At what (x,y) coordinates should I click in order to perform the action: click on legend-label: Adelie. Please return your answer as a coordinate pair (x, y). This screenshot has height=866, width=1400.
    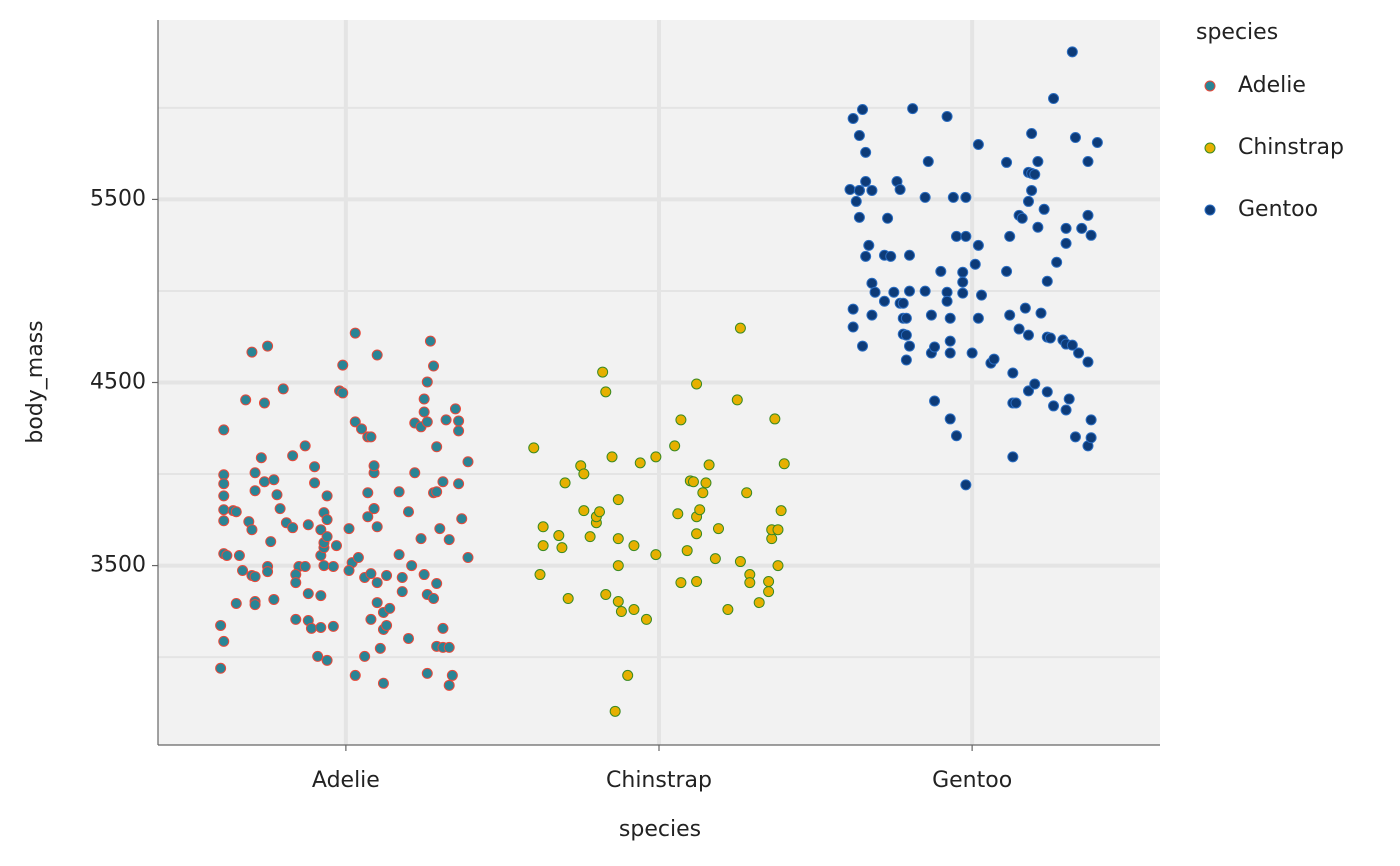
    Looking at the image, I should click on (1272, 85).